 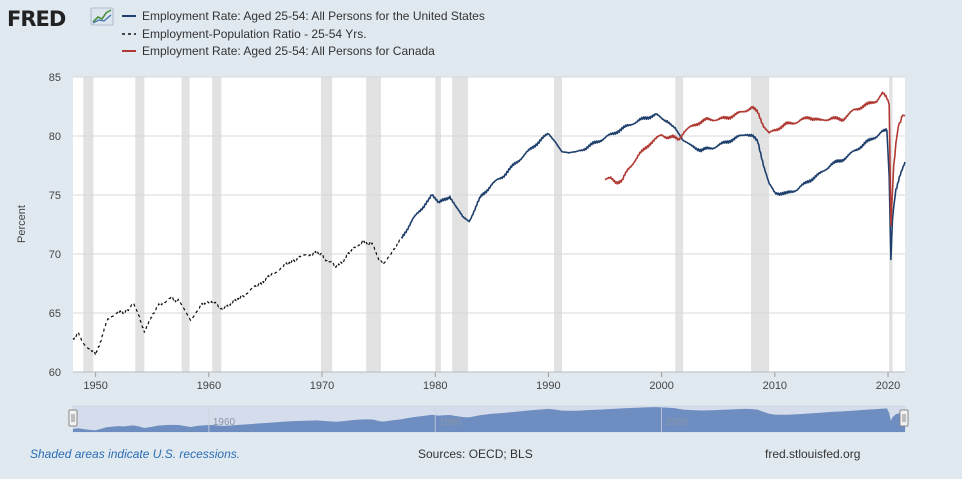 I want to click on x-tick-label: 1950, so click(x=95, y=386).